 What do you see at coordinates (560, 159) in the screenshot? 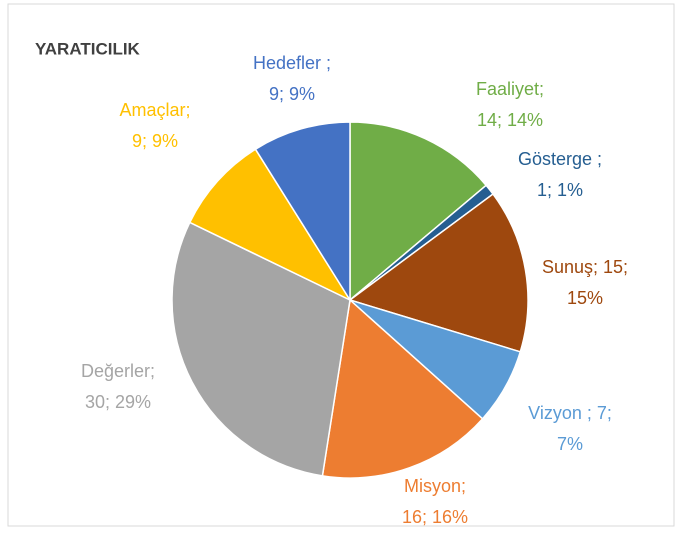
I see `data-label: Gösterge ;` at bounding box center [560, 159].